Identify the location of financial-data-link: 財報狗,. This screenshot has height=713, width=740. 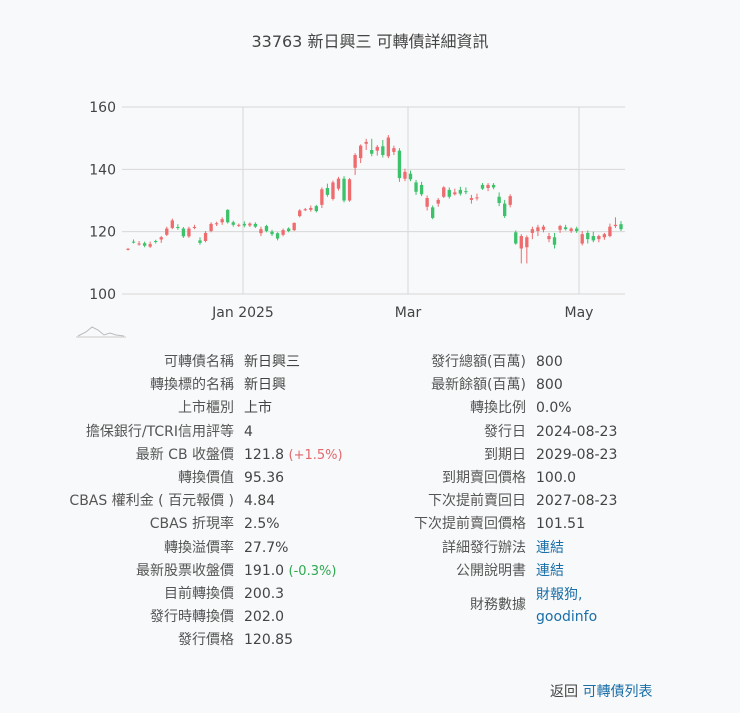
(559, 595).